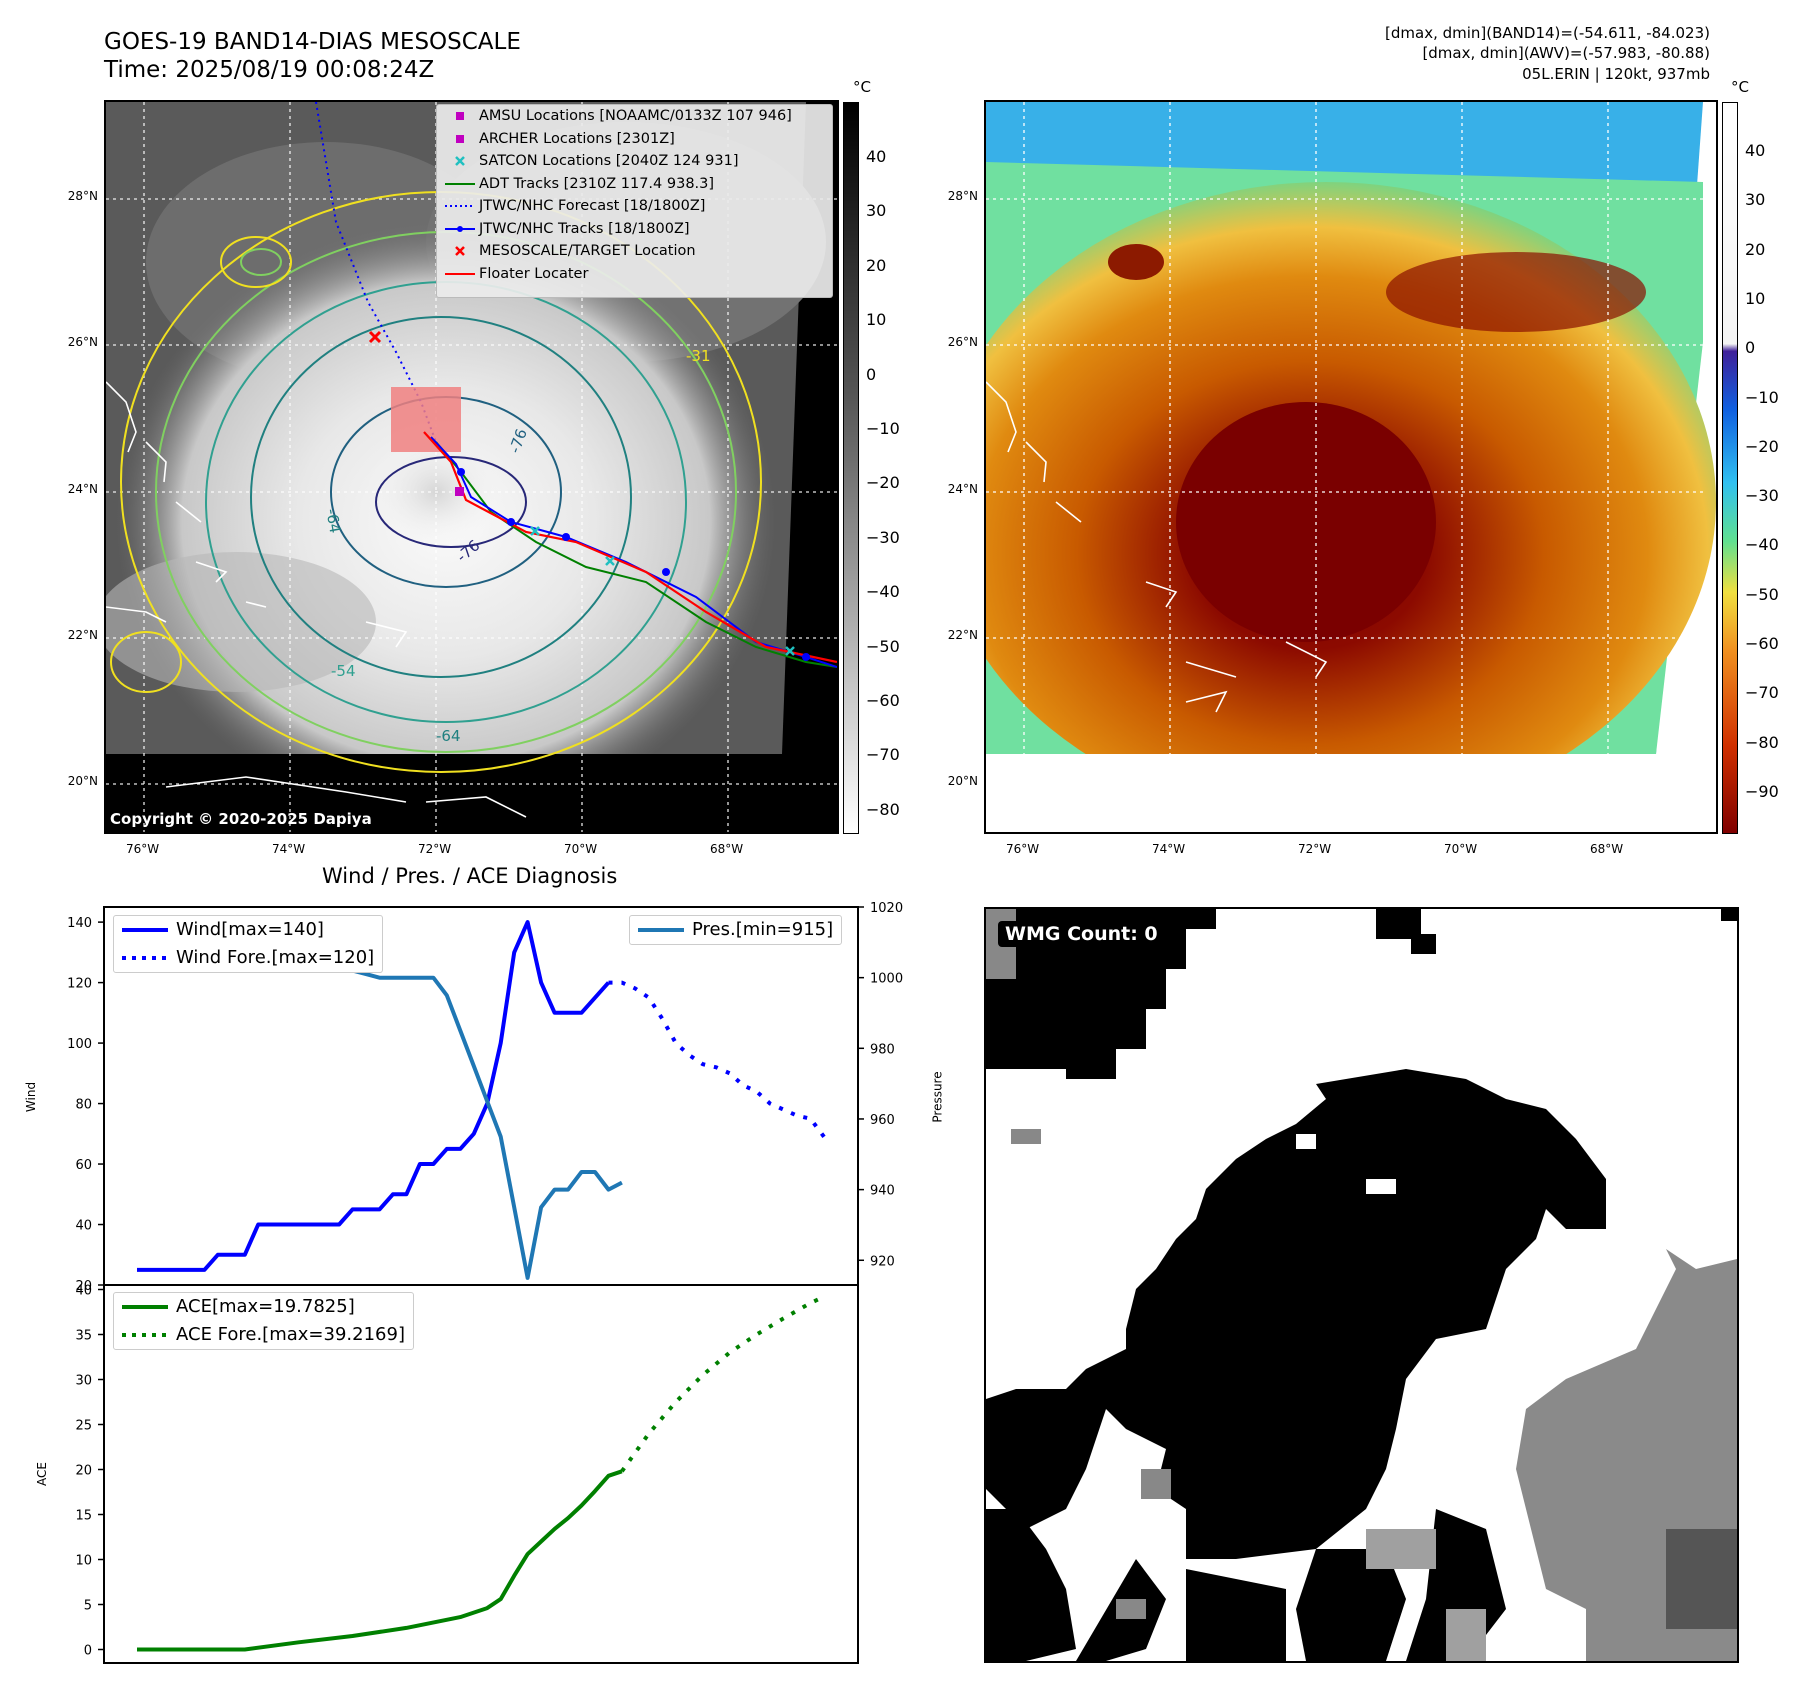  Describe the element at coordinates (448, 736) in the screenshot. I see `contour-label: -64` at that location.